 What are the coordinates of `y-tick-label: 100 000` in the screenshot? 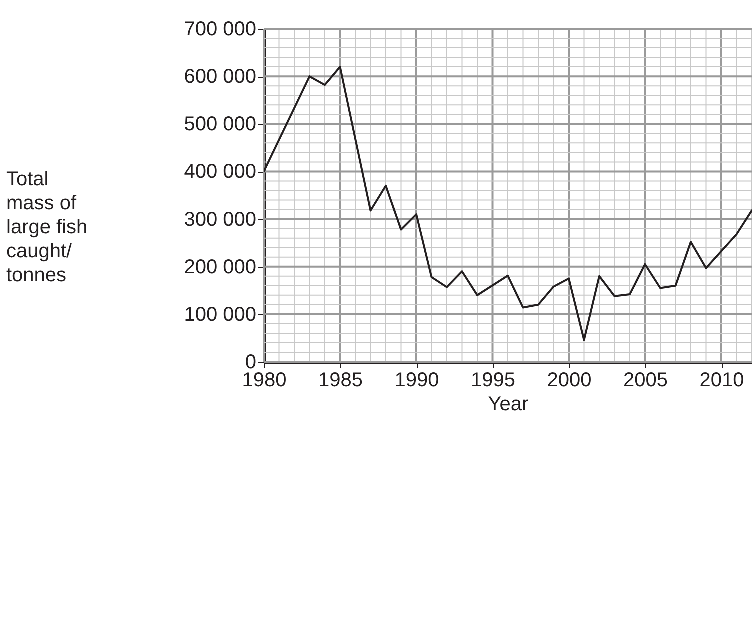 It's located at (220, 315).